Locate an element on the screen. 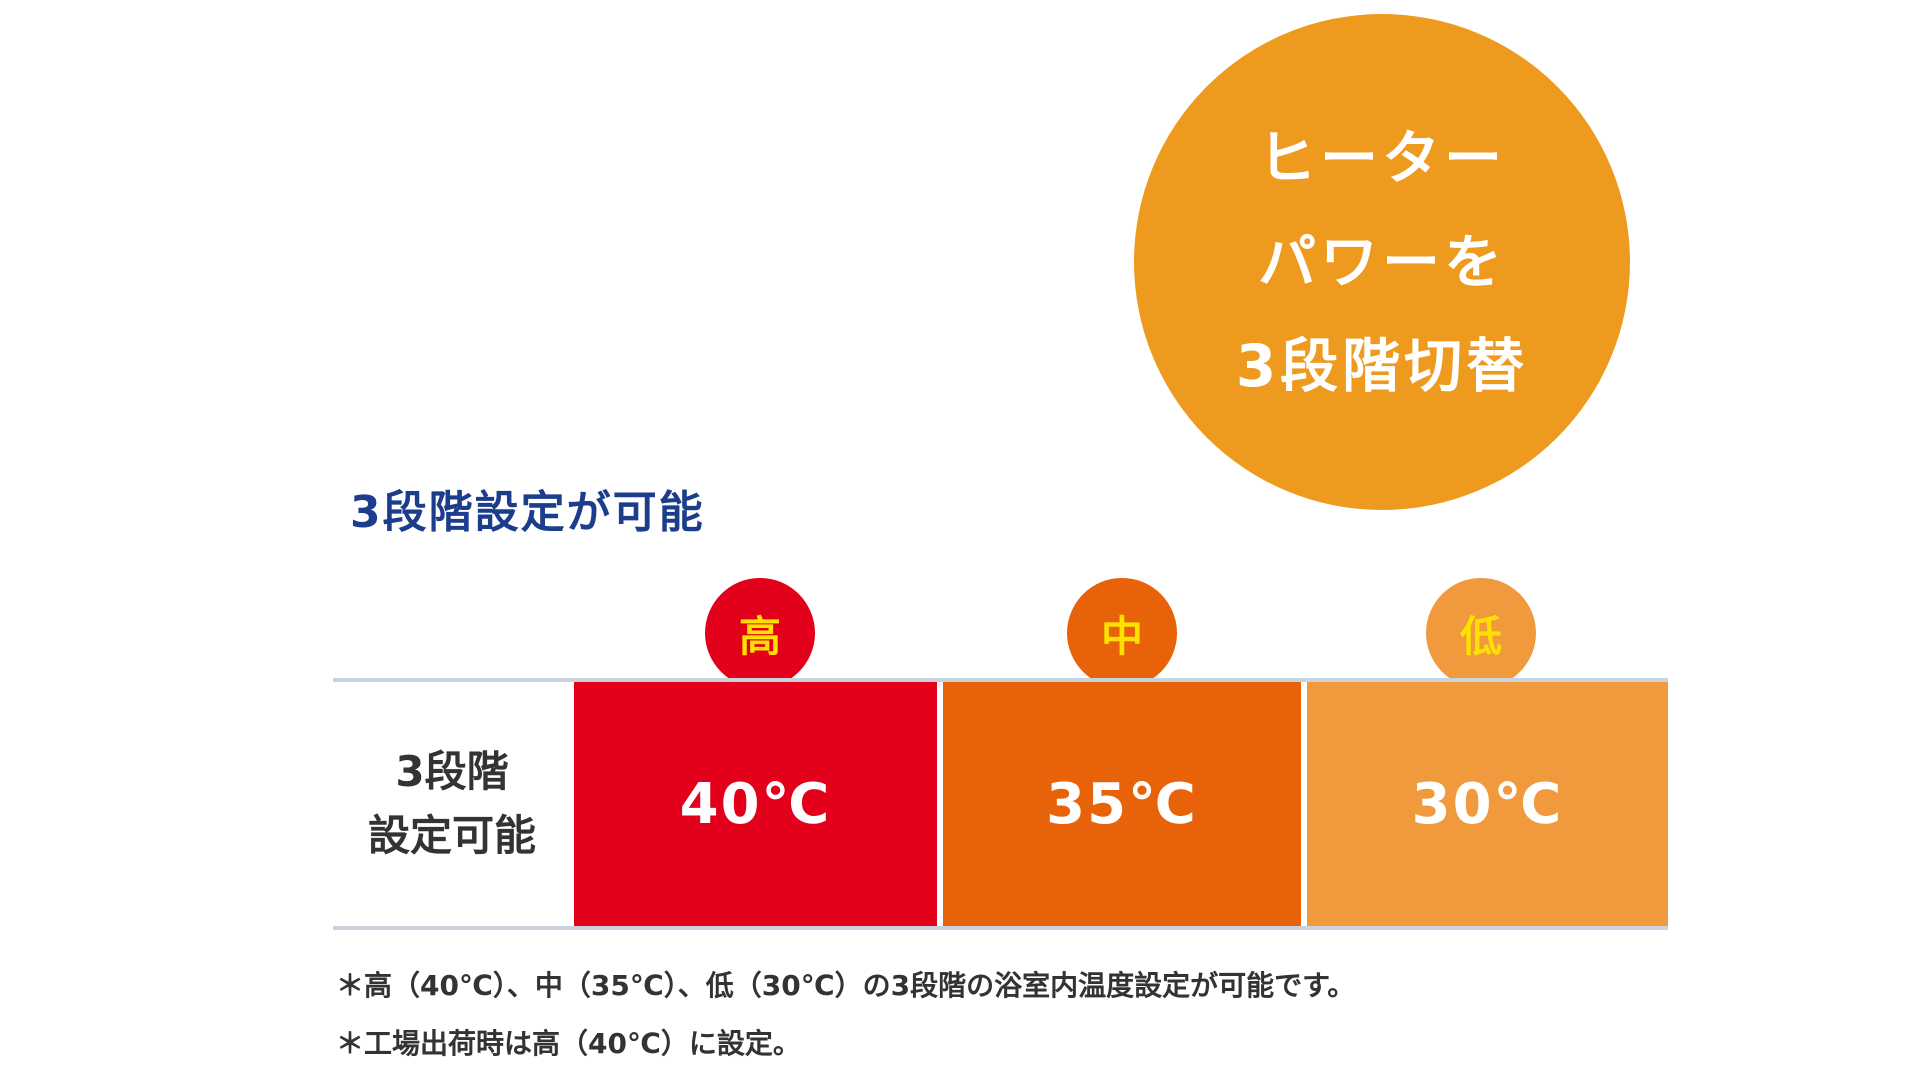  table-bottom-border is located at coordinates (1000, 928).